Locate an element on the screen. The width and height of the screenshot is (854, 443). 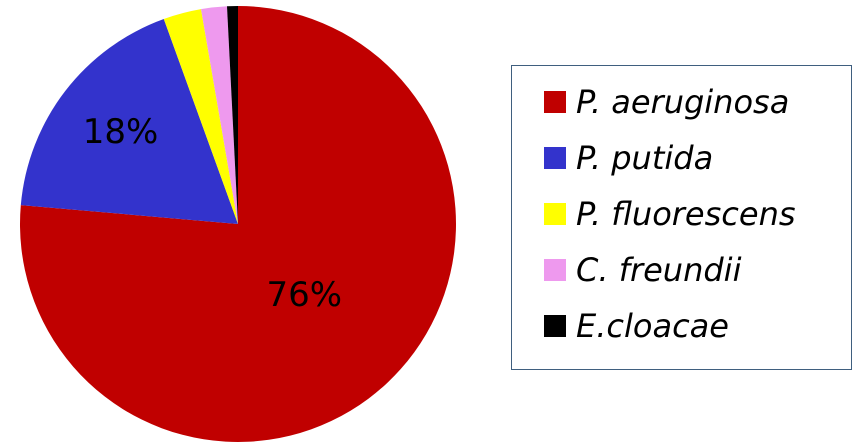
legend-item-e-cloacae: E.cloacae is located at coordinates (681, 326).